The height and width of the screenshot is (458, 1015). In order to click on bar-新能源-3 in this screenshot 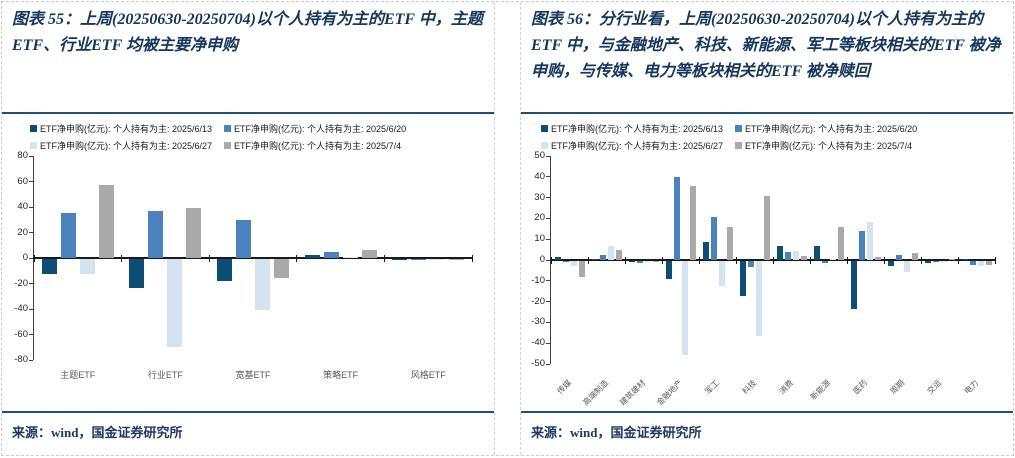, I will do `click(832, 259)`.